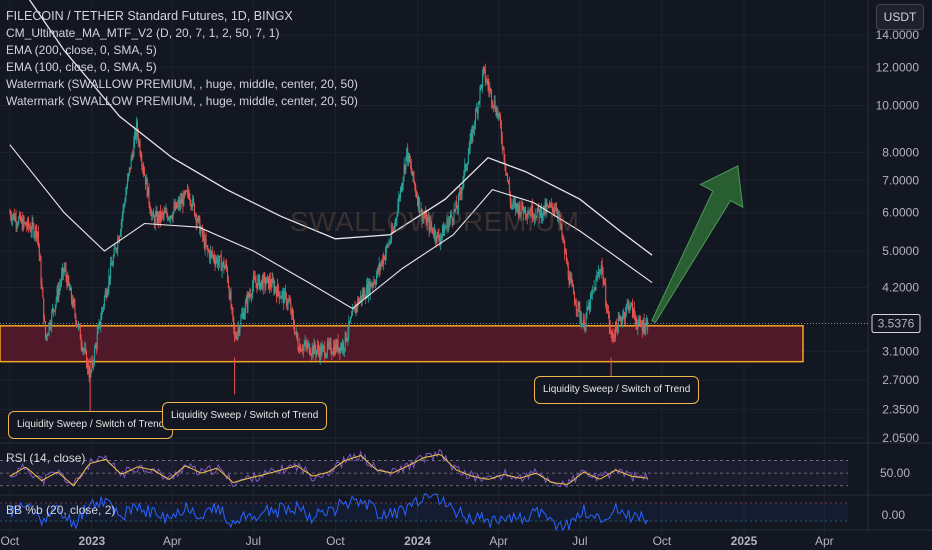  I want to click on annotation-callout-1: Liquidity Sweep / Switch of Trend, so click(91, 425).